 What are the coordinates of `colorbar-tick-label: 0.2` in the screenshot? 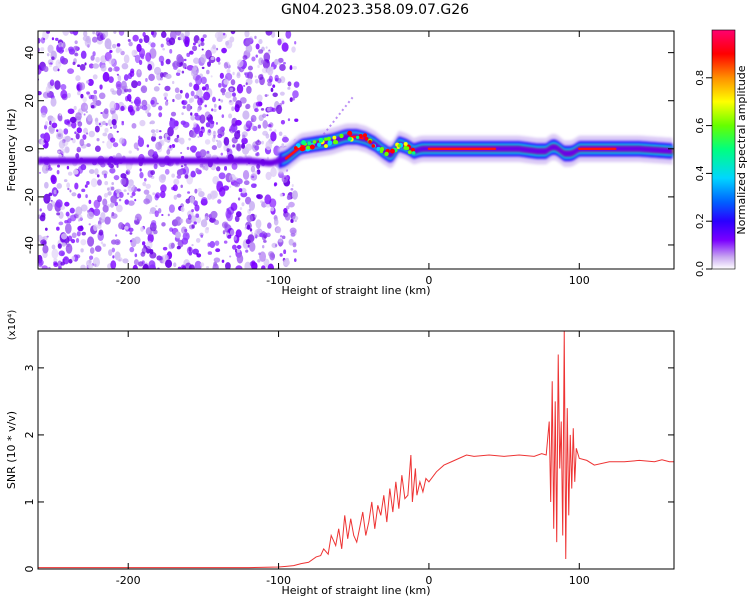 It's located at (700, 221).